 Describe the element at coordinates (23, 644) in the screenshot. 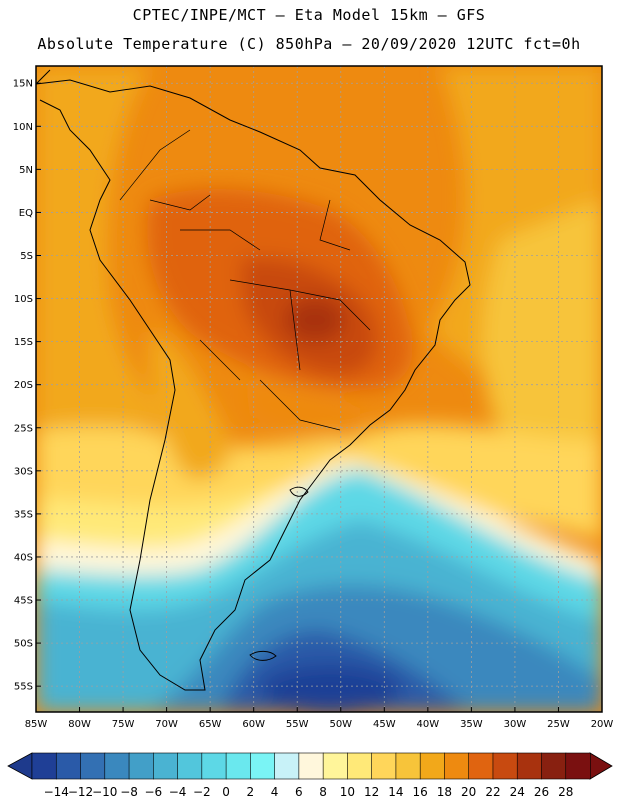

I see `lat-tick-label: 50S` at that location.